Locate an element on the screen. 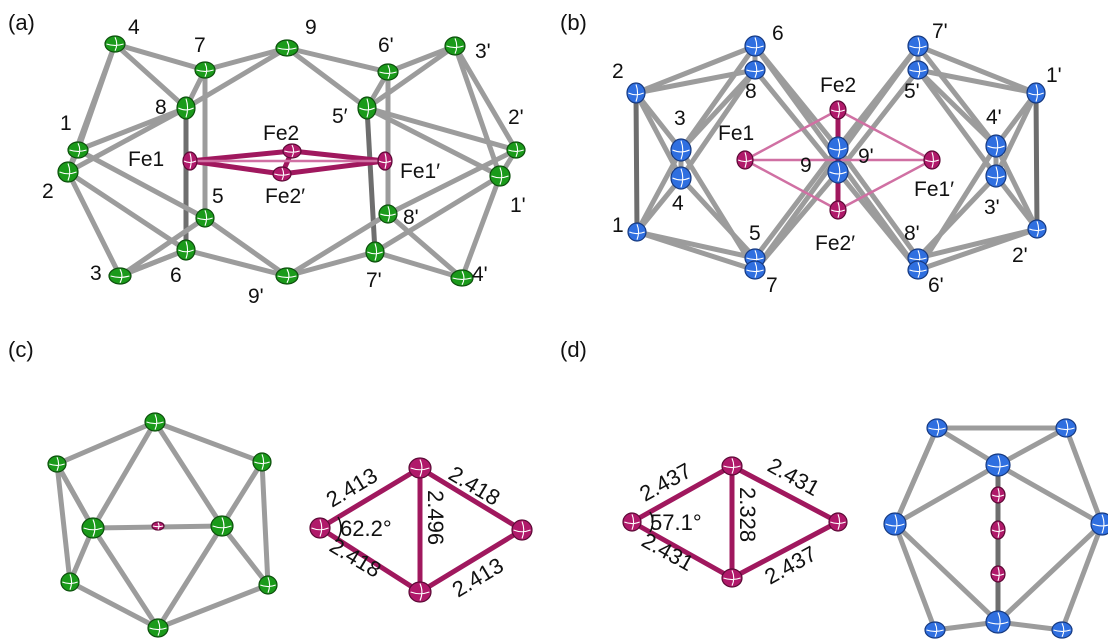 This screenshot has height=639, width=1108. bond-length-top-left: 2.437 is located at coordinates (665, 482).